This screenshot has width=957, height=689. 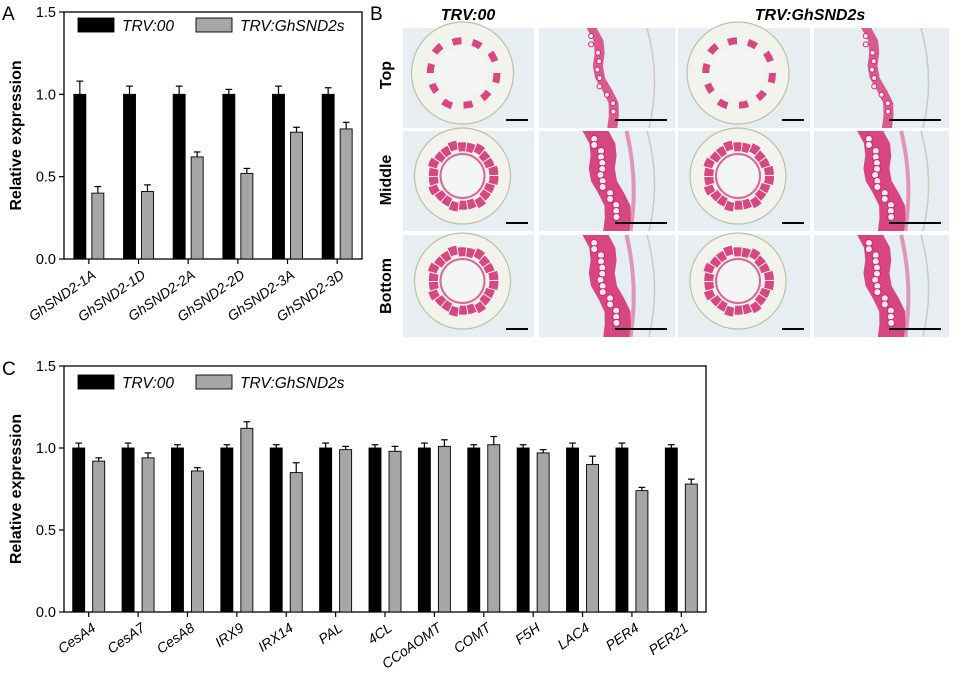 I want to click on y-tick-label: 0.0, so click(x=46, y=260).